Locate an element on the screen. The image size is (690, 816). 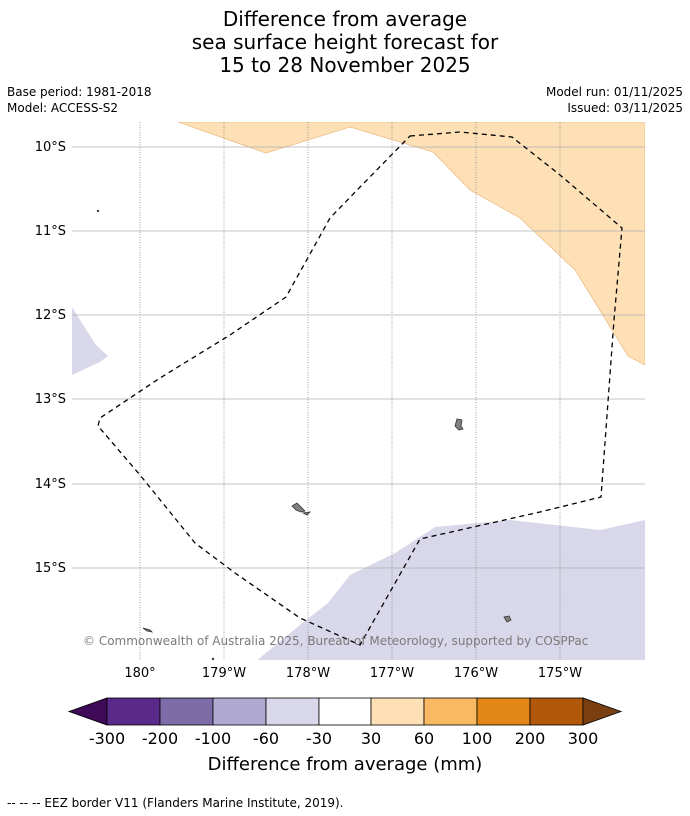
islet-sw is located at coordinates (148, 630).